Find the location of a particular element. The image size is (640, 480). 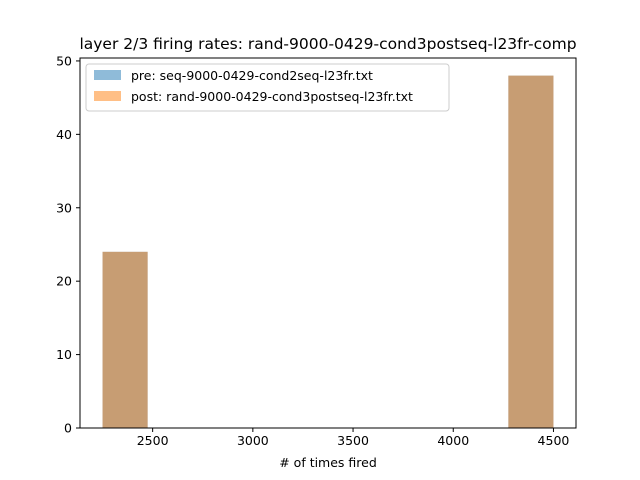

x-tick-label: 3500 is located at coordinates (353, 440).